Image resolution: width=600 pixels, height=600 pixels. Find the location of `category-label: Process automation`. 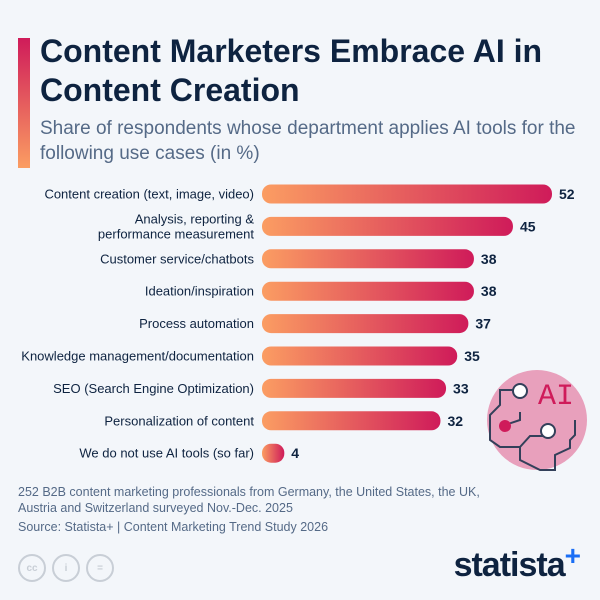

category-label: Process automation is located at coordinates (196, 323).